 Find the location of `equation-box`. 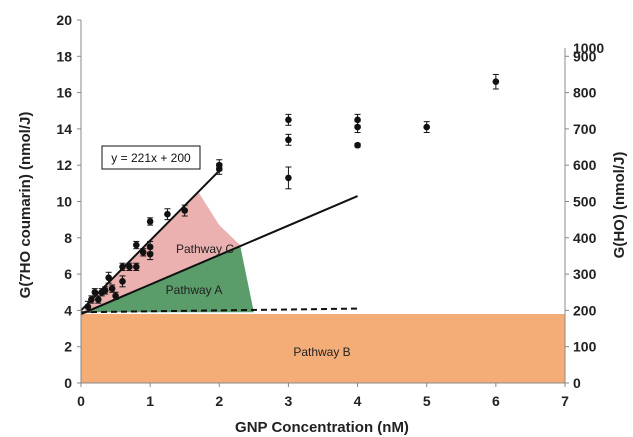

equation-box is located at coordinates (151, 157).